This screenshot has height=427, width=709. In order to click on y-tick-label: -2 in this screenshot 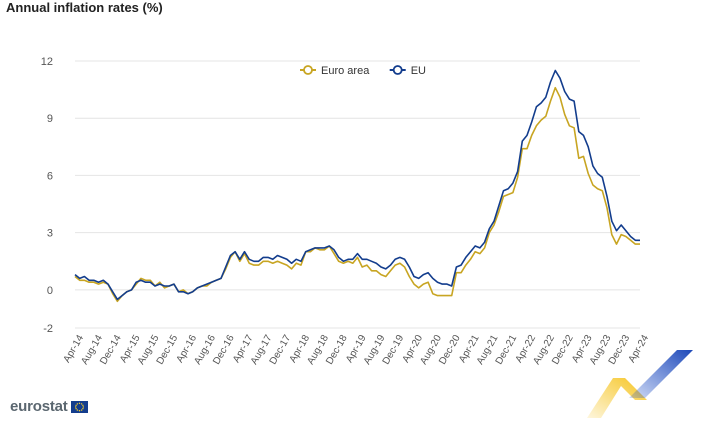, I will do `click(48, 329)`.